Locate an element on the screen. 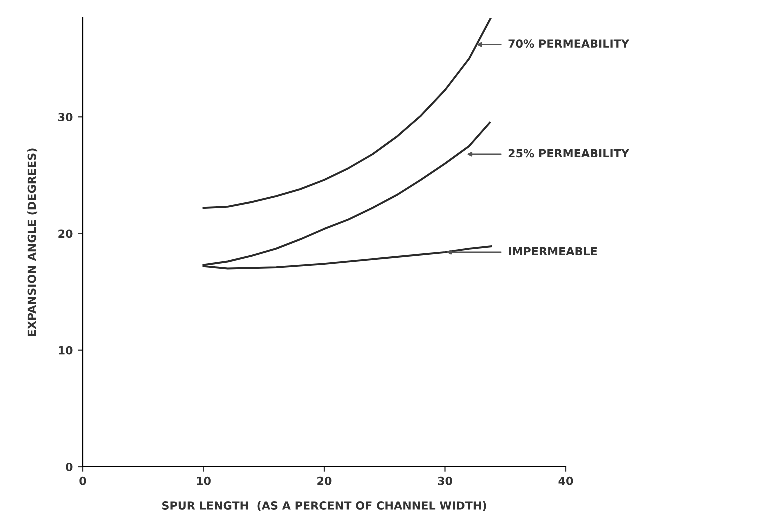 This screenshot has height=521, width=766. y-axis-title: EXPANSION ANGLE (DEGREES) is located at coordinates (33, 242).